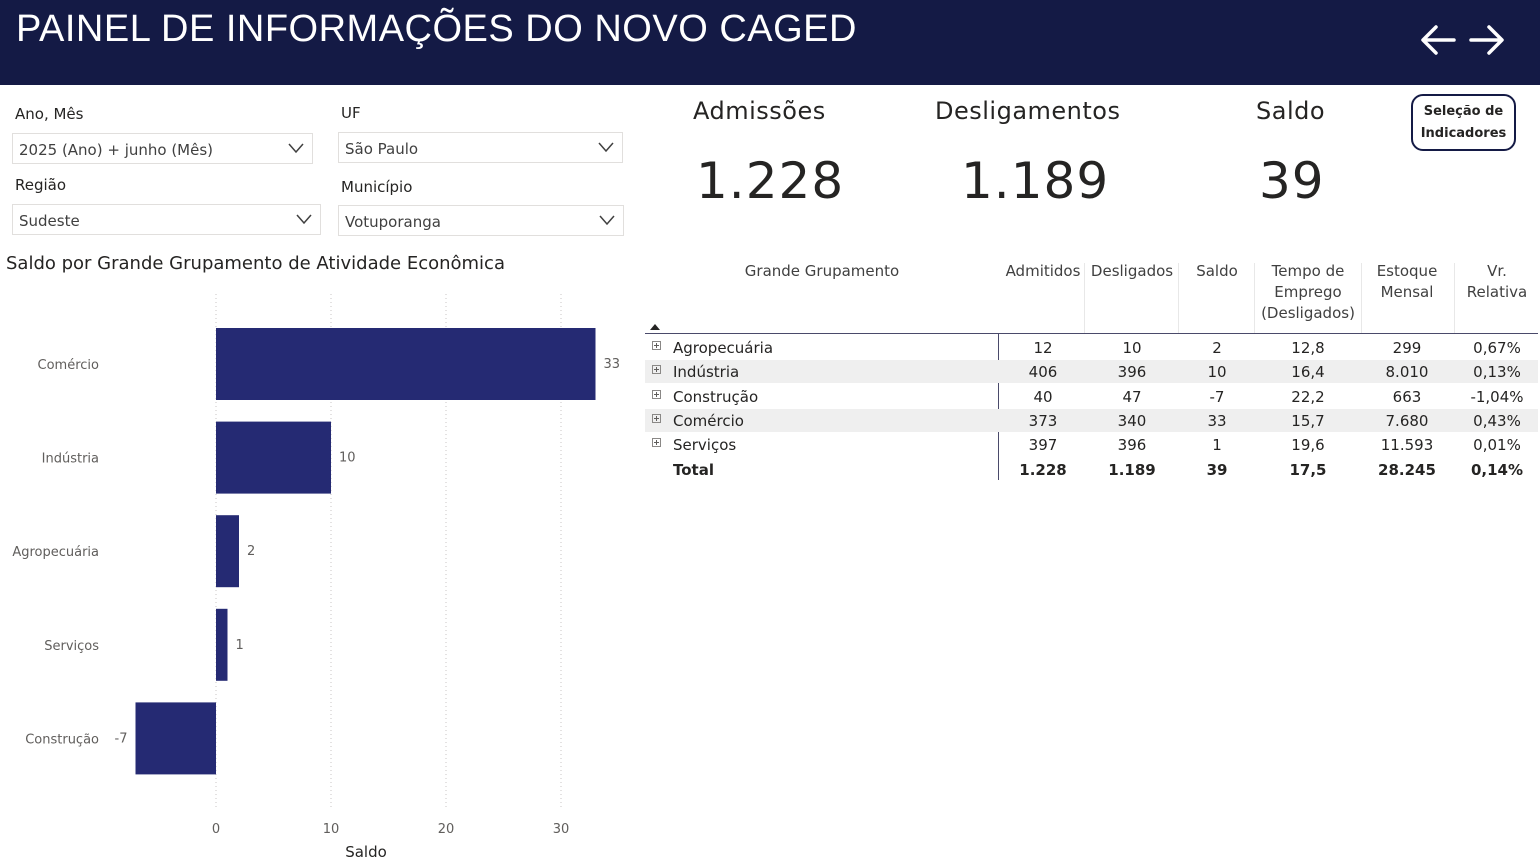 Image resolution: width=1540 pixels, height=867 pixels. I want to click on cell-estoque: 7.680, so click(1407, 420).